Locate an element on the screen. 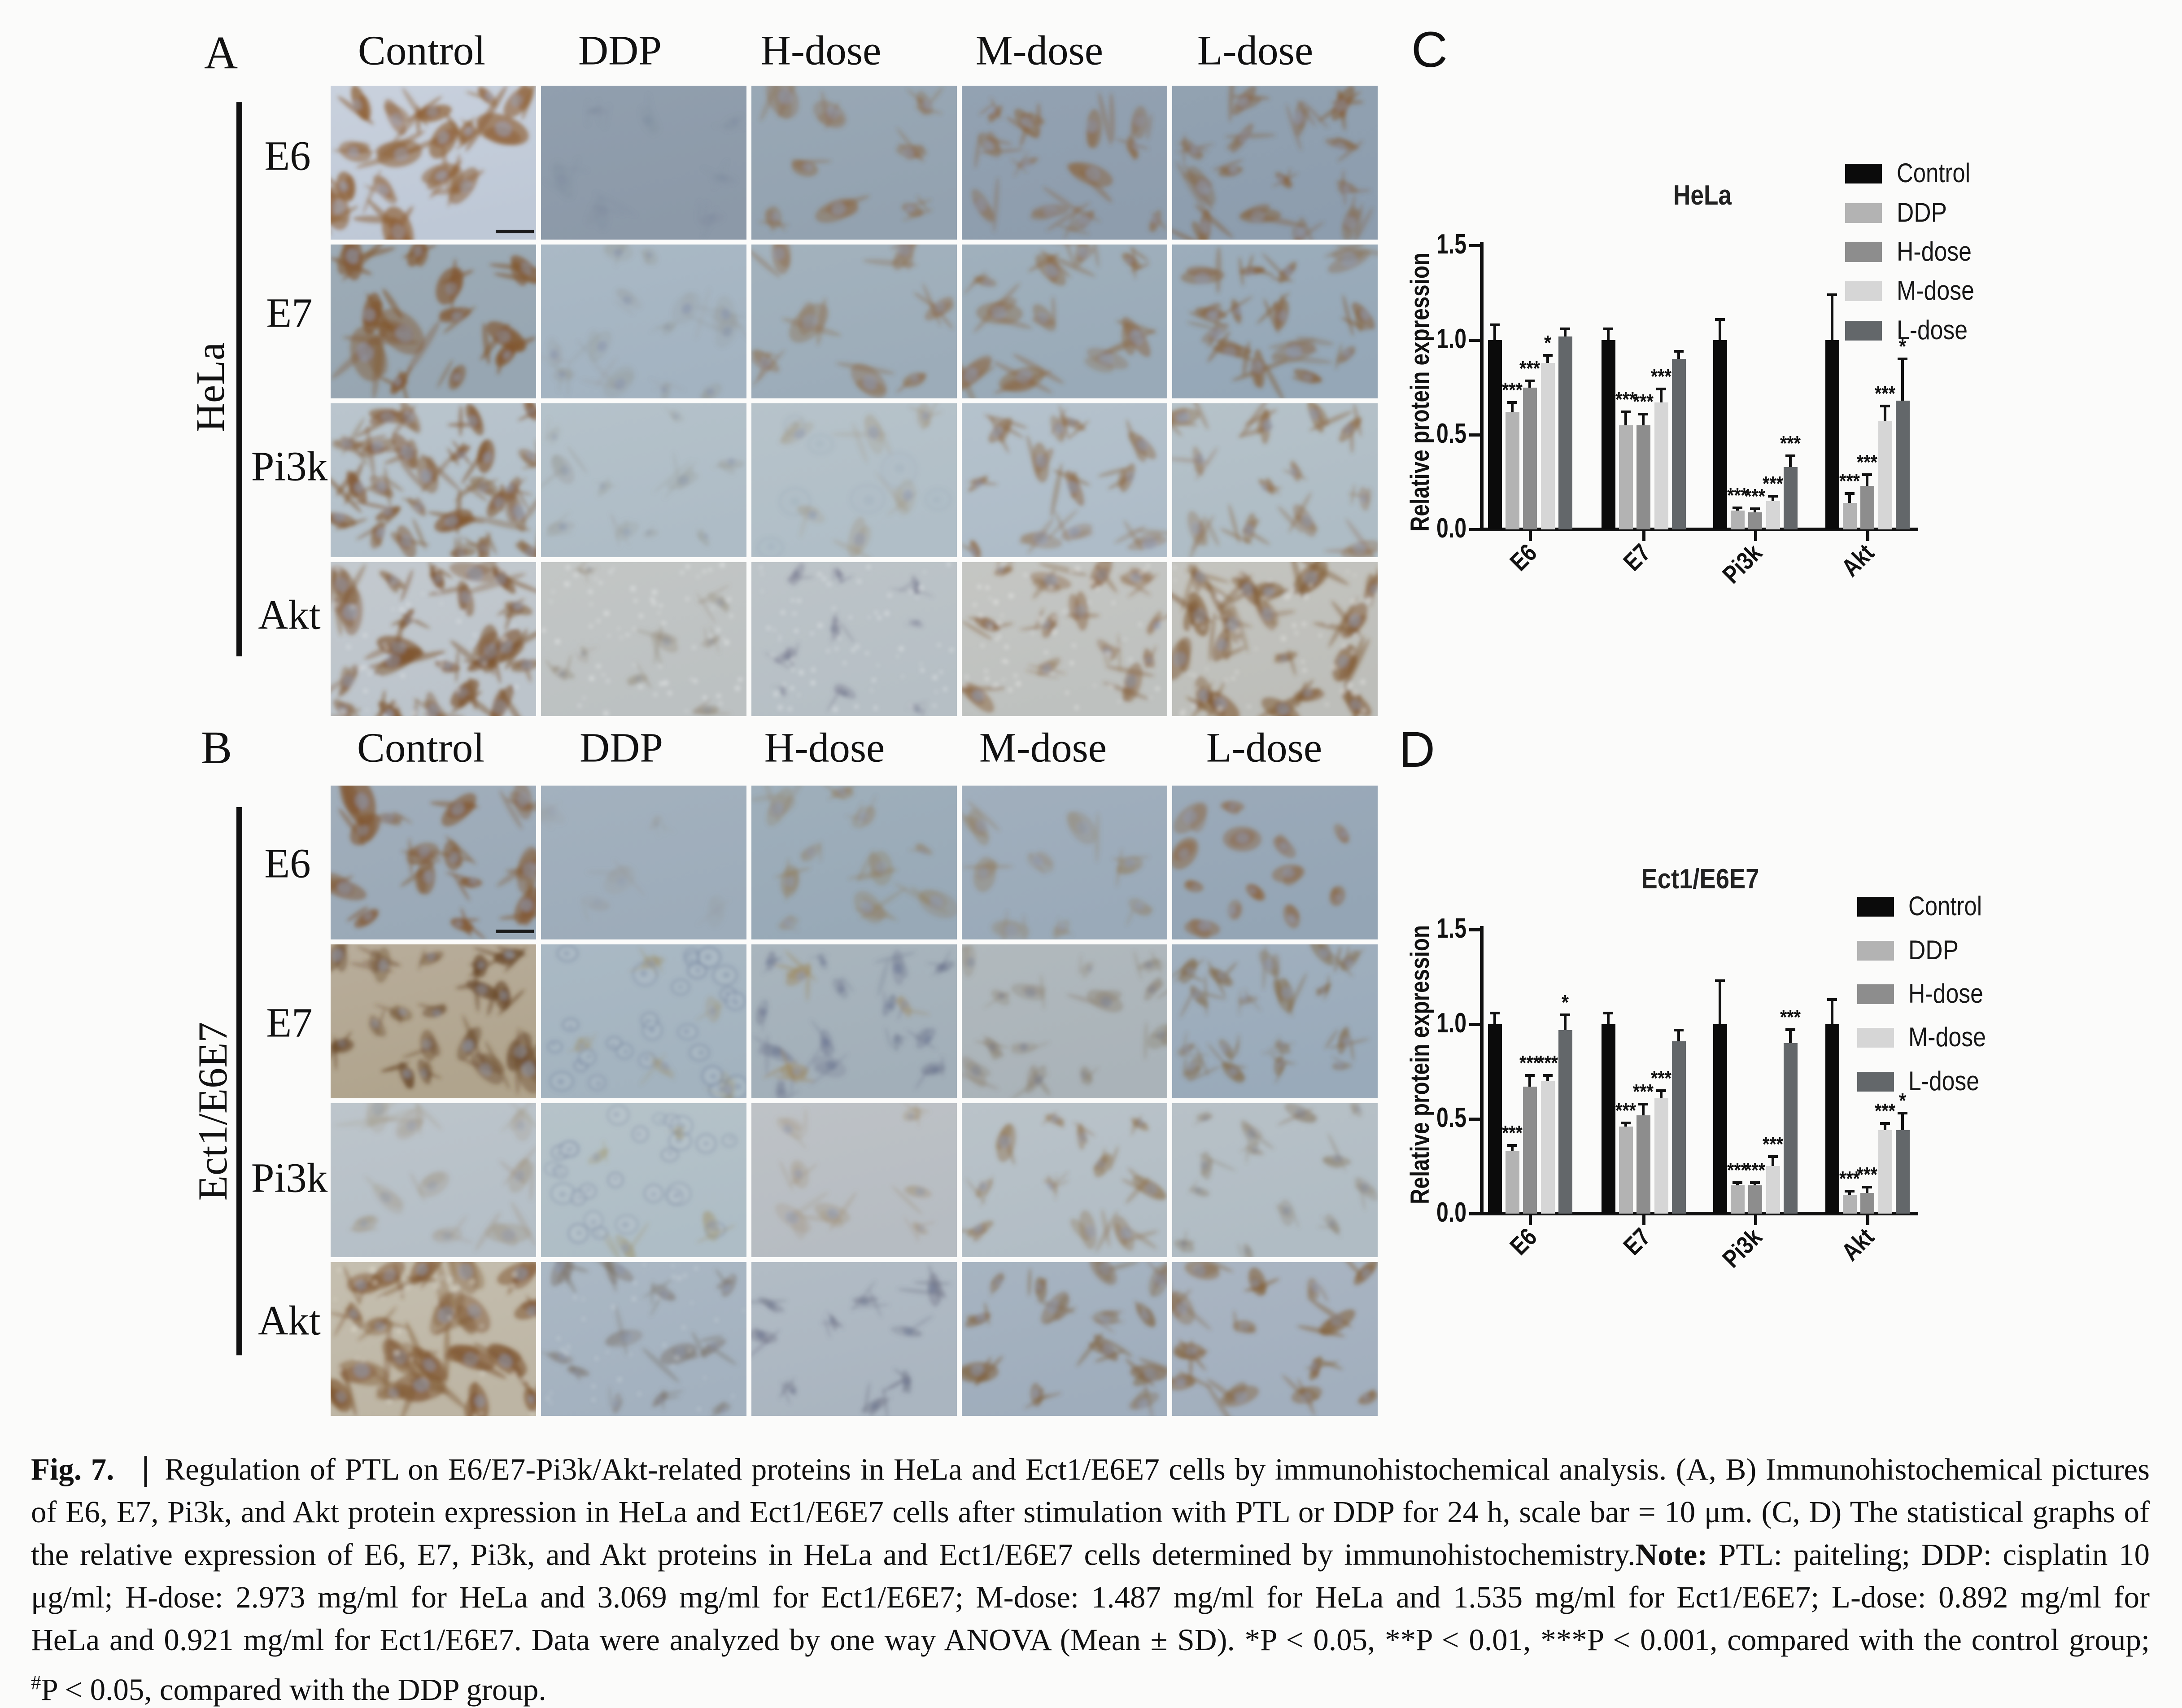  svg-text: HeLa is located at coordinates (1702, 195).